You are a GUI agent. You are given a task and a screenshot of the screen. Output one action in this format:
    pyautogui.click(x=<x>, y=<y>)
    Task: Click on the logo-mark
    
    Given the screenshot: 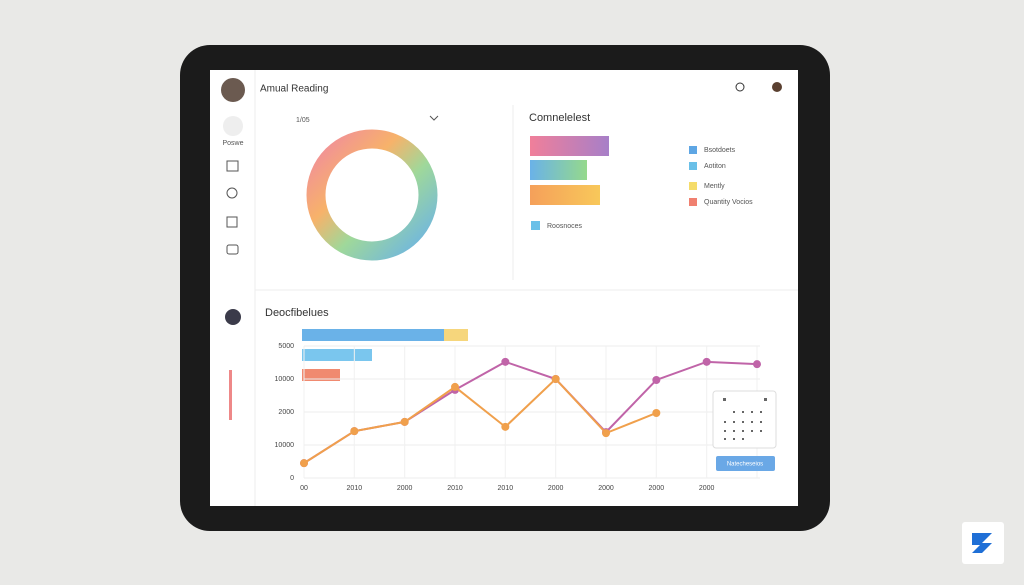 What is the action you would take?
    pyautogui.click(x=982, y=543)
    